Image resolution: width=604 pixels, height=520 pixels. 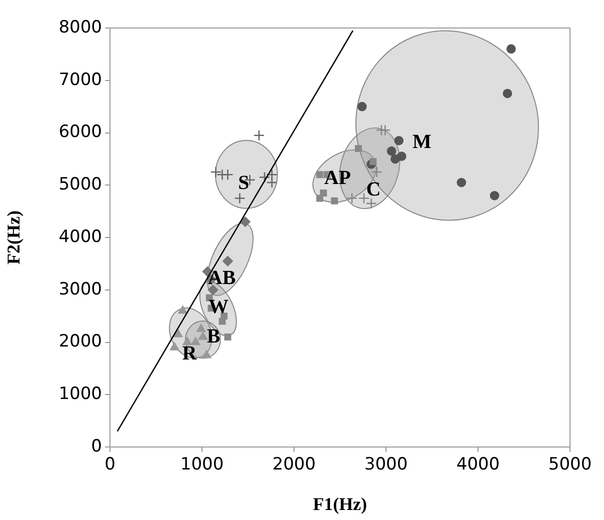 I want to click on x-axis-title: F1(Hz), so click(x=340, y=504).